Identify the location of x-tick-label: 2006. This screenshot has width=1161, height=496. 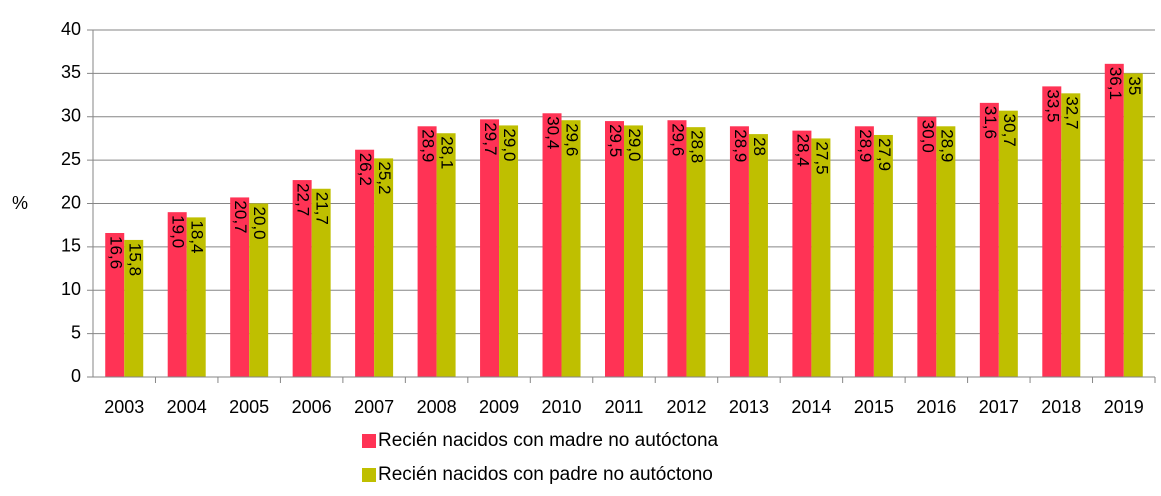
(312, 407).